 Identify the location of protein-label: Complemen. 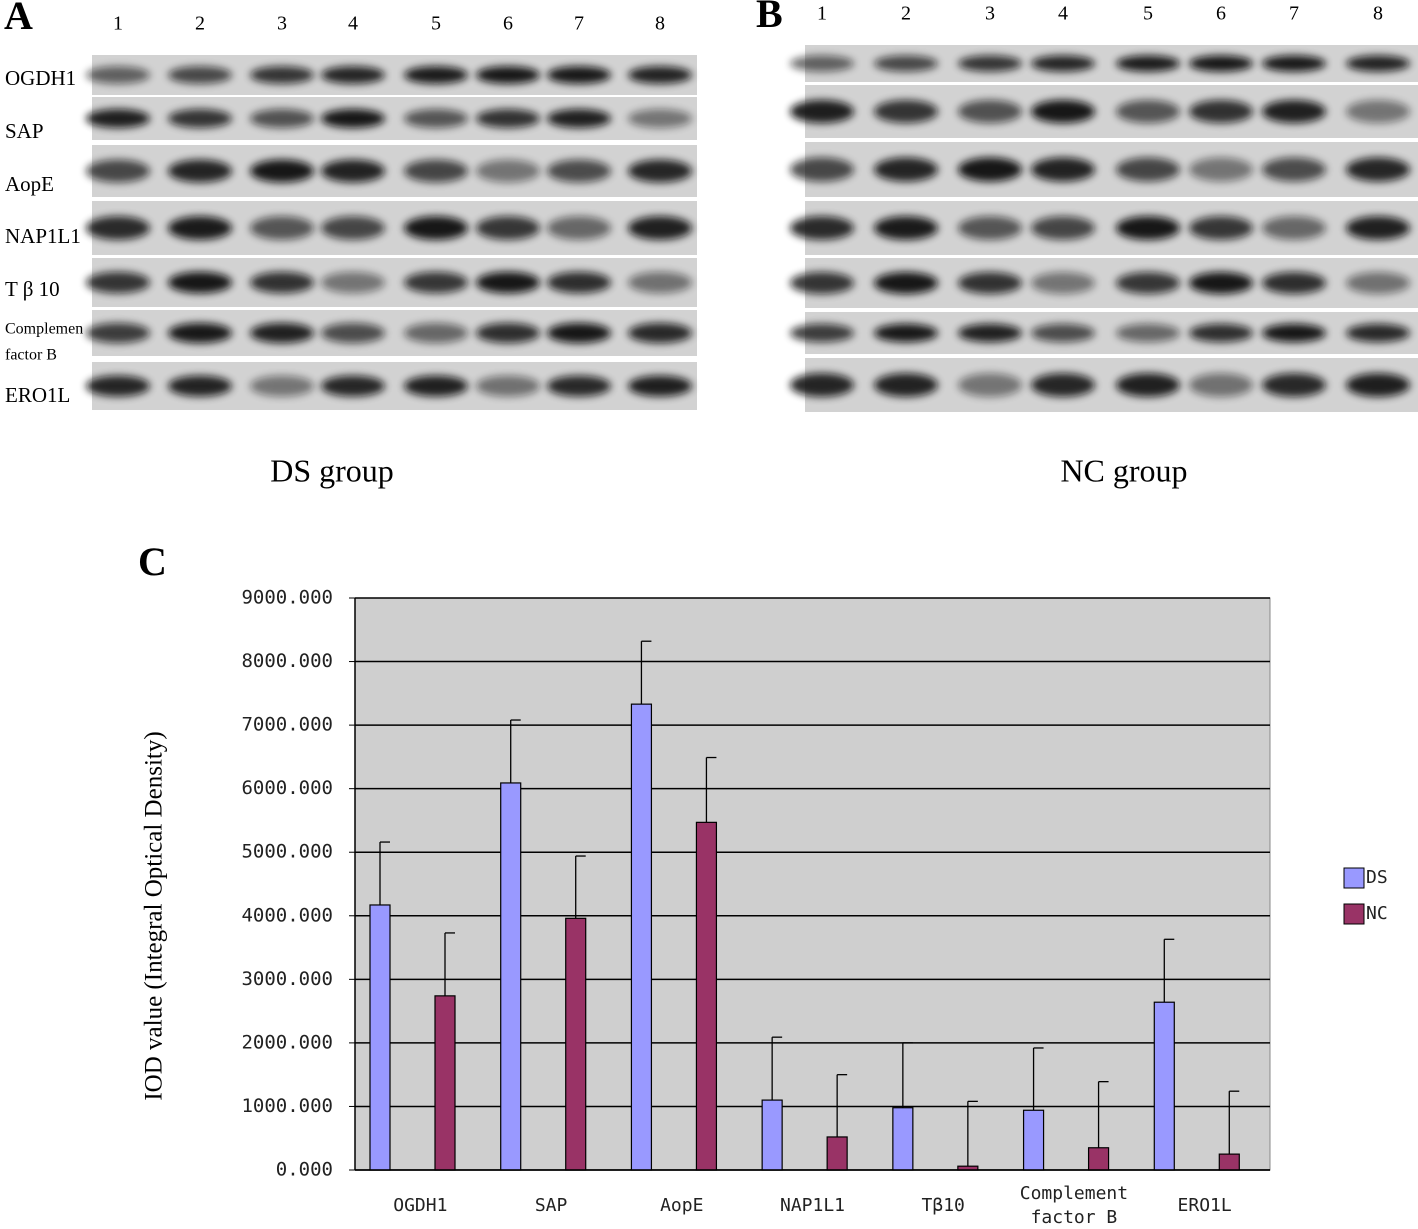
(44, 329).